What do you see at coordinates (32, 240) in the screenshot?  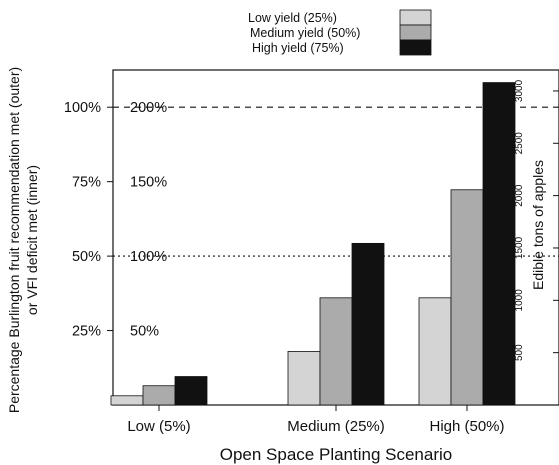 I see `y-axis-title-line-2: or VFI deficit met (inner)` at bounding box center [32, 240].